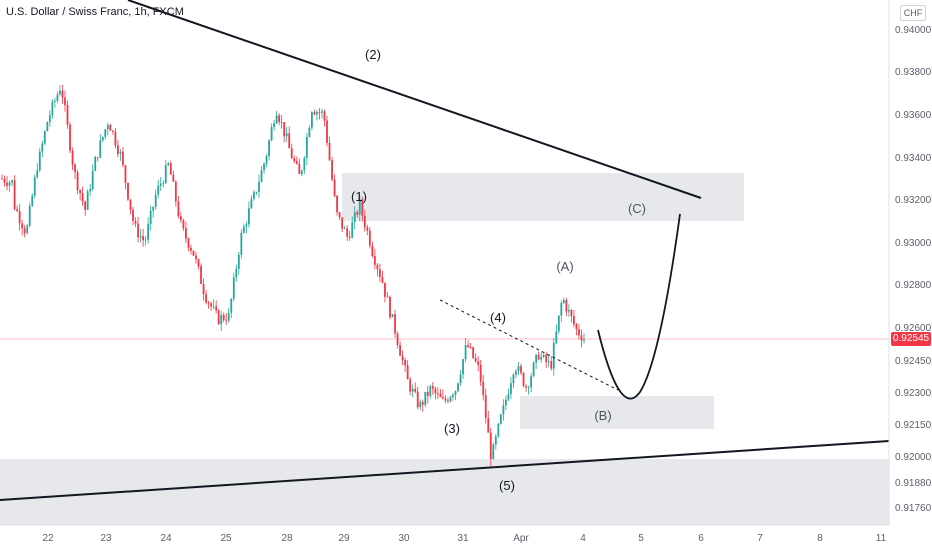 This screenshot has width=932, height=550. I want to click on projected-path, so click(639, 306).